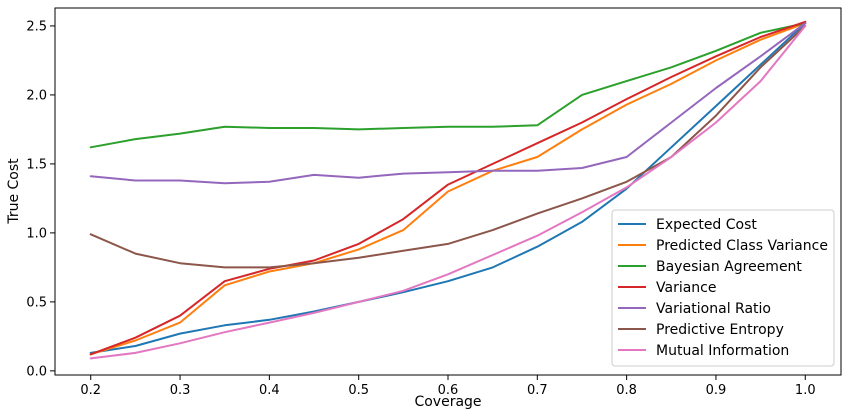  What do you see at coordinates (706, 225) in the screenshot?
I see `legend-label: Expected Cost` at bounding box center [706, 225].